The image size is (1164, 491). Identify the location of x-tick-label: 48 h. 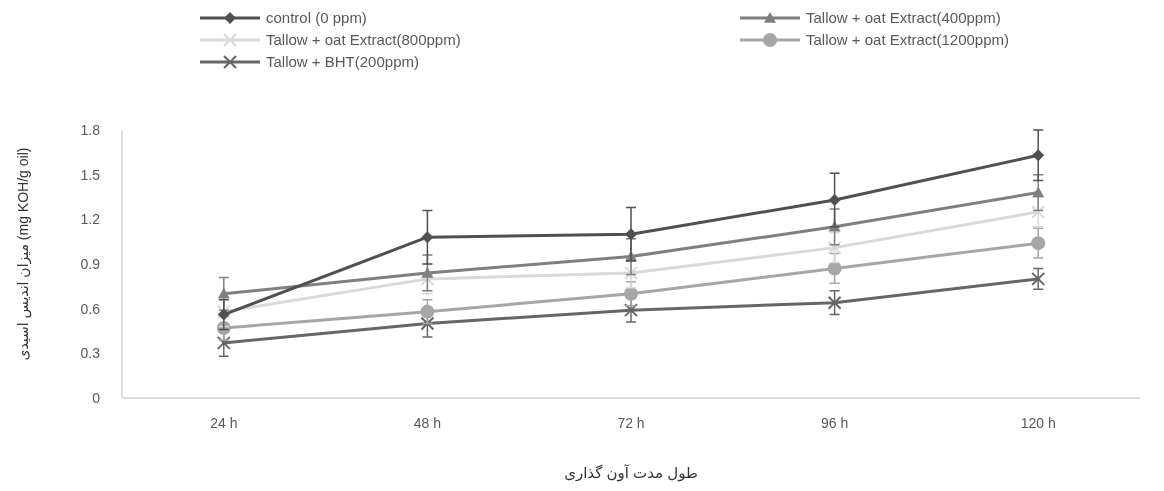
(427, 423).